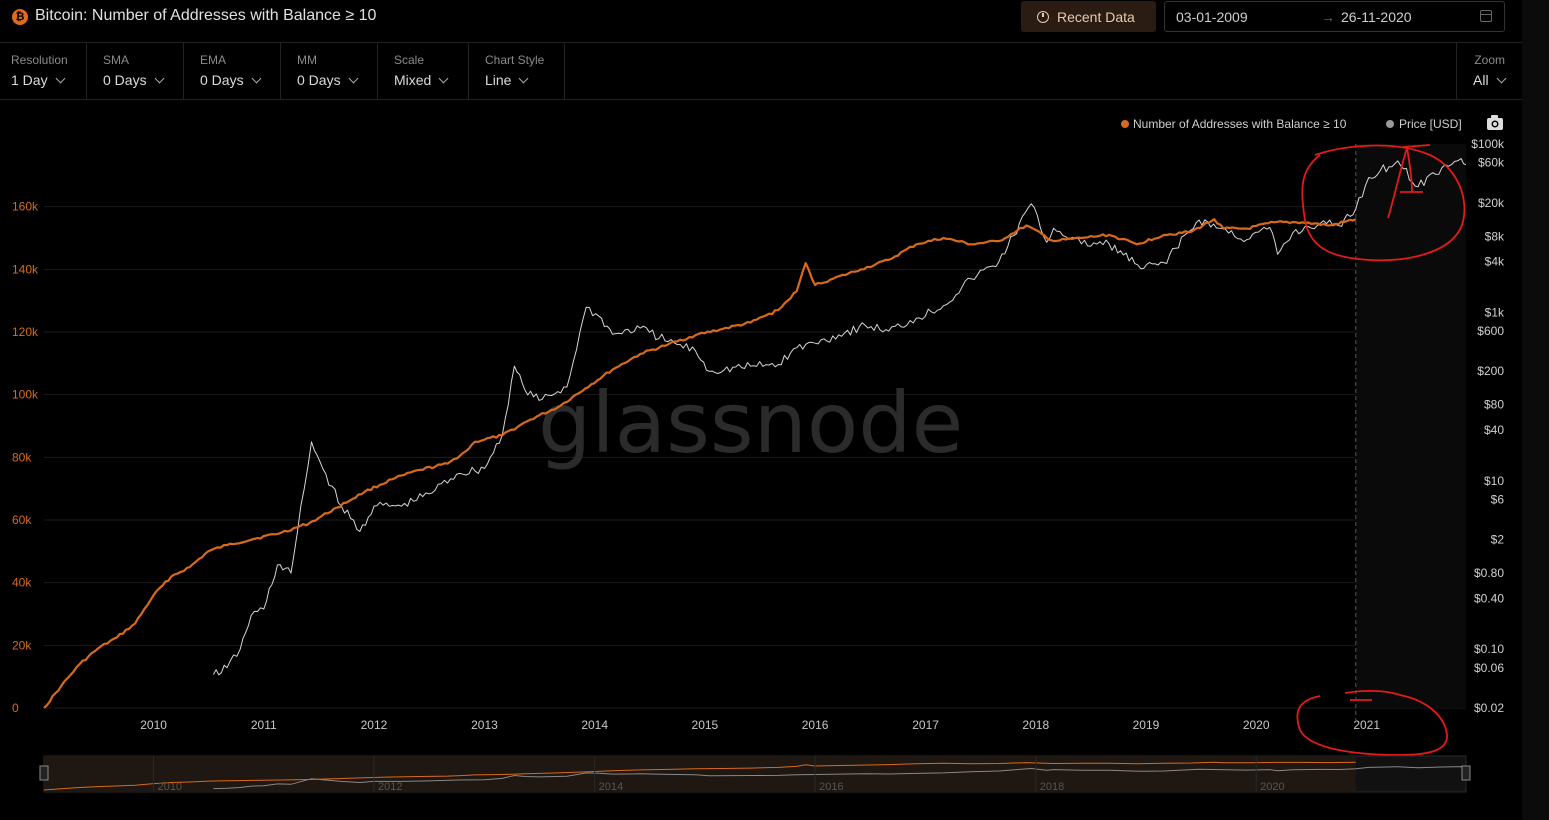  I want to click on legend-marker-price, so click(1390, 124).